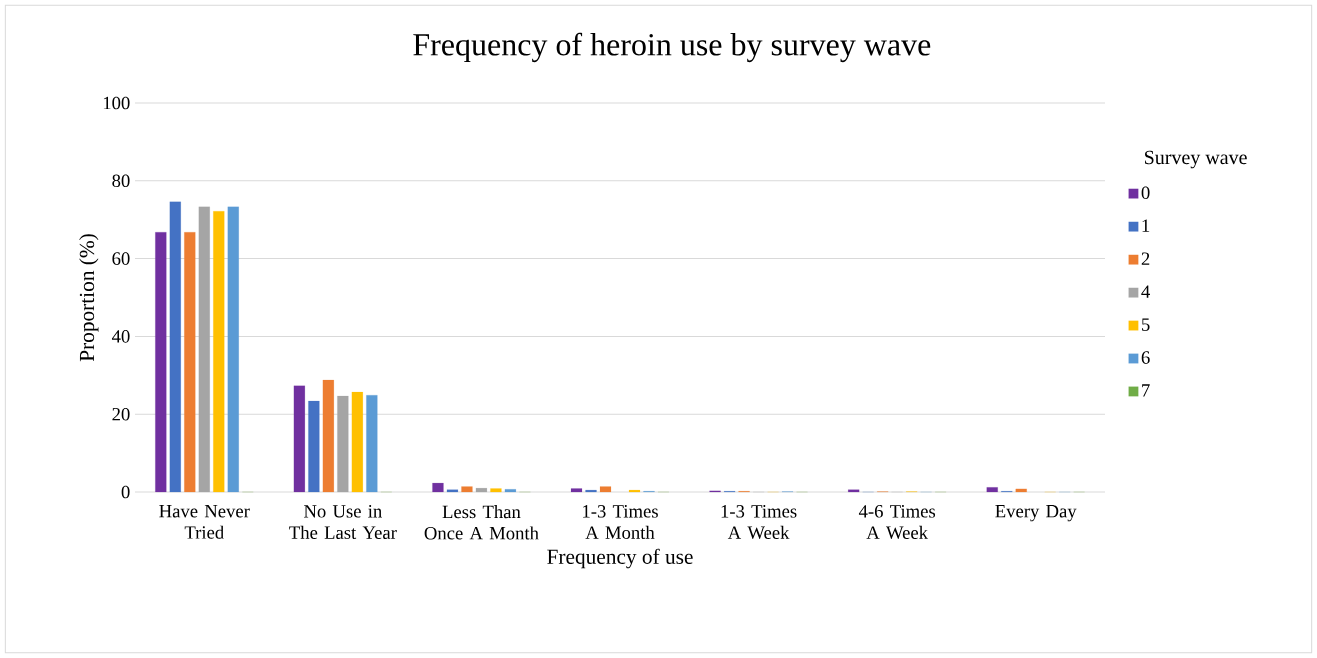 This screenshot has height=658, width=1317. I want to click on legend-label: 4, so click(1145, 291).